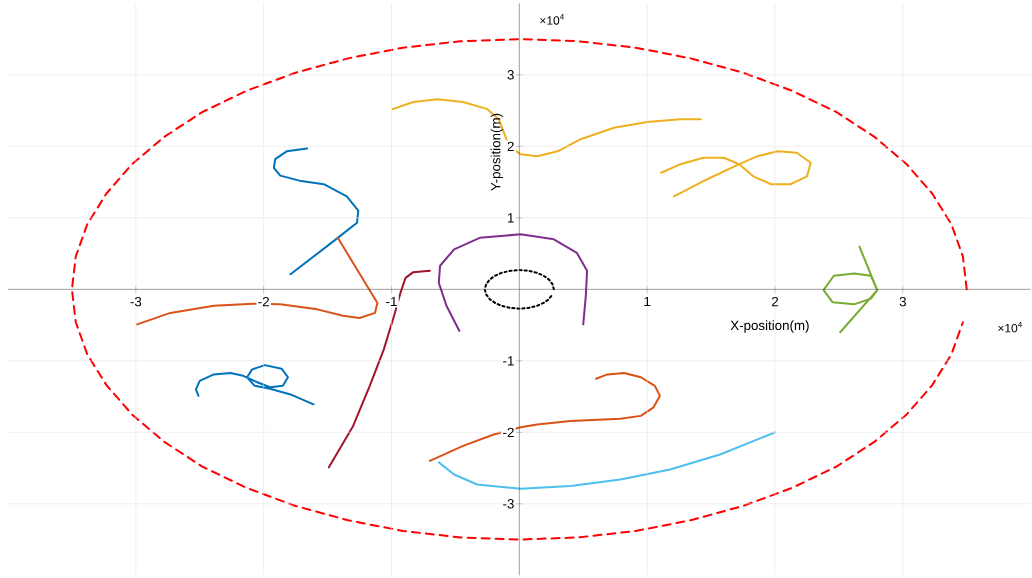  I want to click on y-tick-label: 1, so click(511, 218).